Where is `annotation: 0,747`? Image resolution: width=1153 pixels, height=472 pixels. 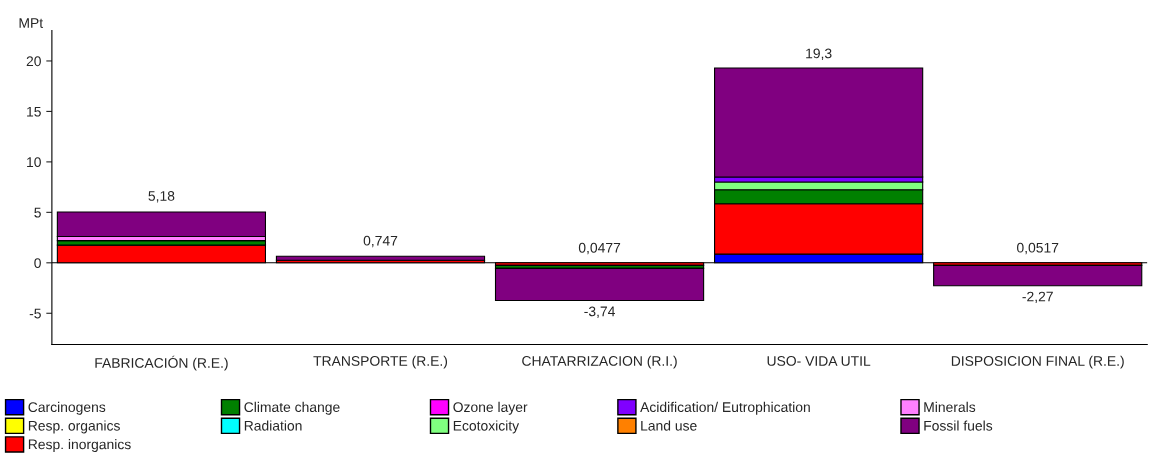
annotation: 0,747 is located at coordinates (380, 241).